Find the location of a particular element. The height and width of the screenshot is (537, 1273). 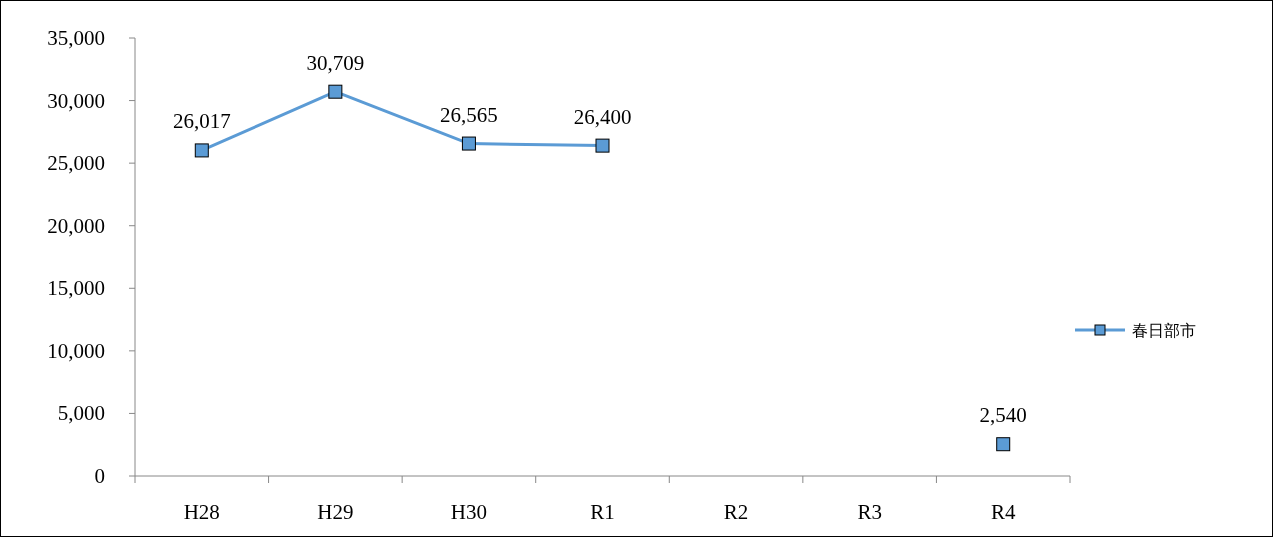

x-tick-label: R2 is located at coordinates (736, 512).